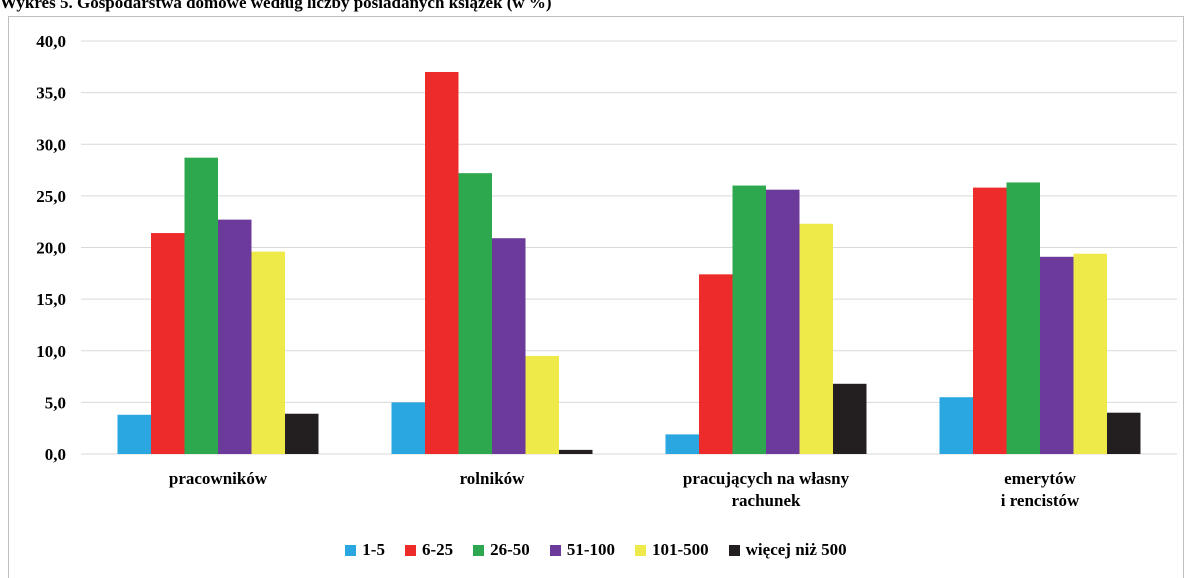 The image size is (1192, 578). I want to click on legend-item: więcej niż 500, so click(787, 550).